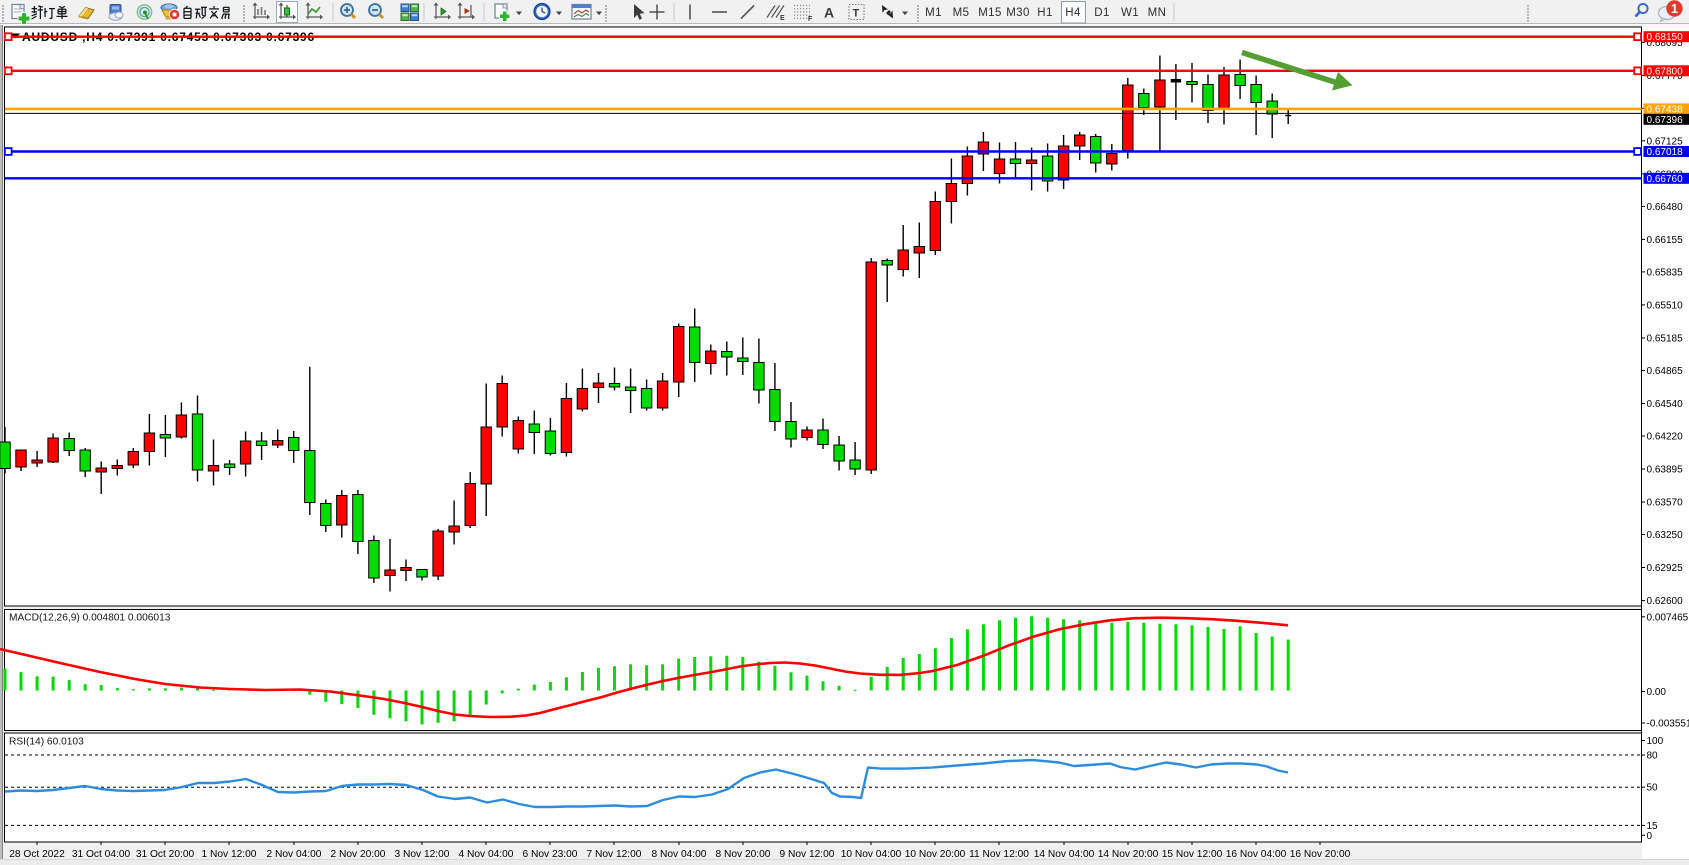  I want to click on svg-text: 3 Nov 12:00, so click(422, 854).